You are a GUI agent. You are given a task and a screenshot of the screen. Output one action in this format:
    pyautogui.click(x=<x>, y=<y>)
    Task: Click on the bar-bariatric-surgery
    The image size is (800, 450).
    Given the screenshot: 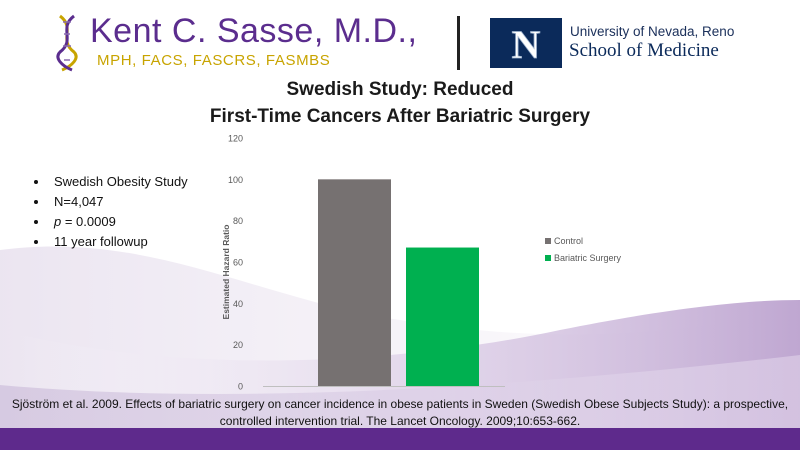 What is the action you would take?
    pyautogui.click(x=442, y=316)
    